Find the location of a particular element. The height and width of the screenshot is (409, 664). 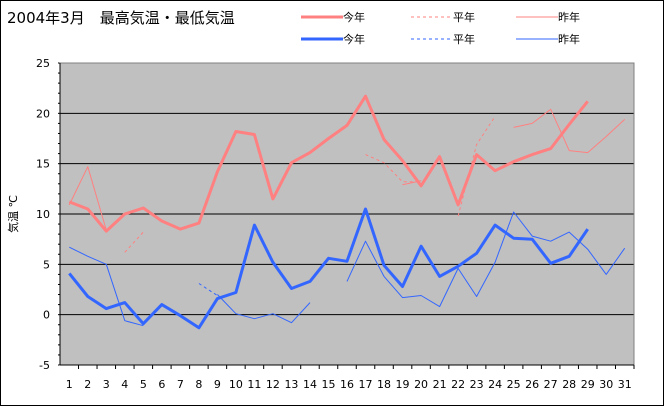

y-axis-label: 気温 ℃ is located at coordinates (13, 214).